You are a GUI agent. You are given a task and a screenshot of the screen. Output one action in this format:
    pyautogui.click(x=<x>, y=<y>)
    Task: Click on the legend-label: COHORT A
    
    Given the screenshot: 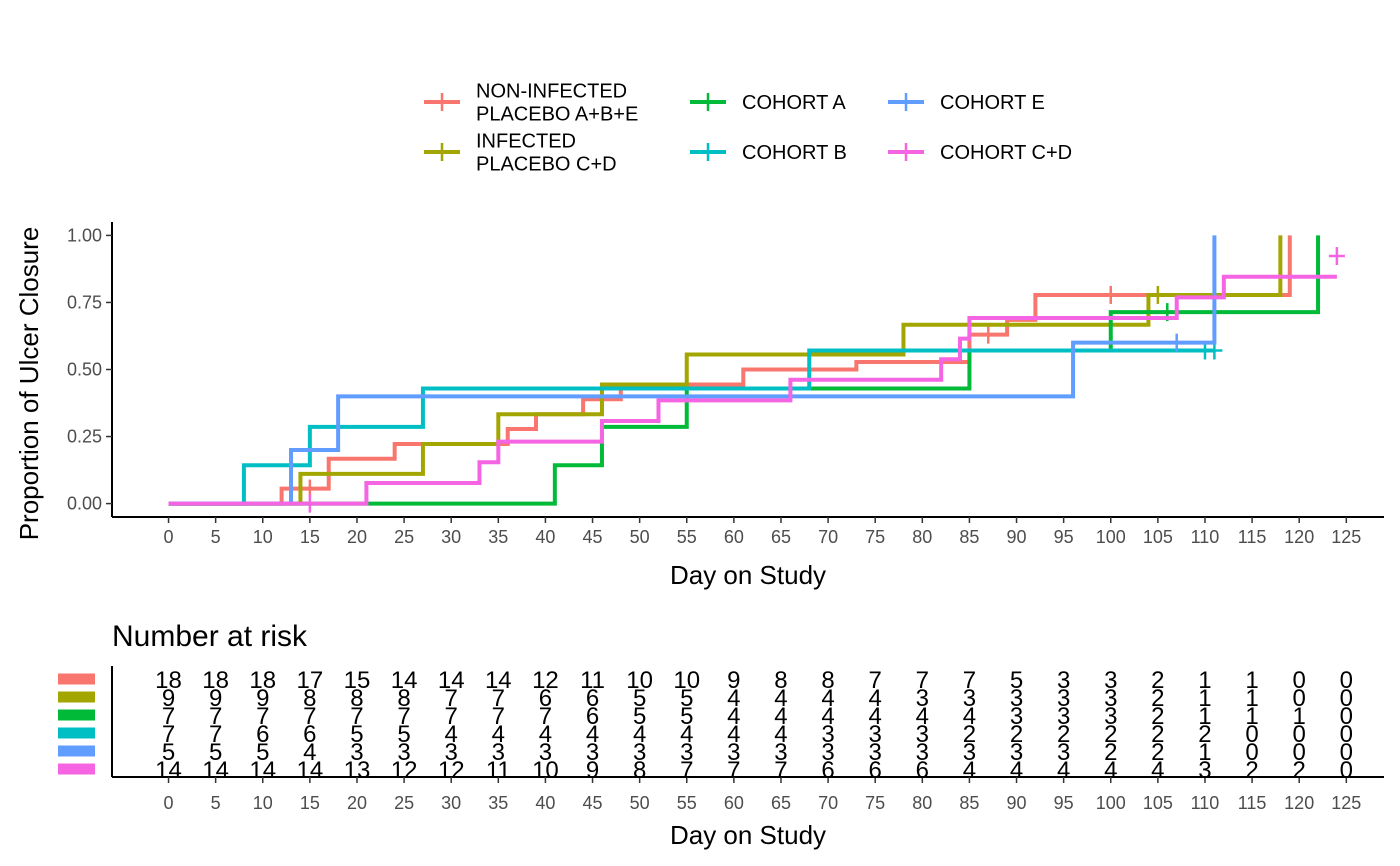 What is the action you would take?
    pyautogui.click(x=794, y=103)
    